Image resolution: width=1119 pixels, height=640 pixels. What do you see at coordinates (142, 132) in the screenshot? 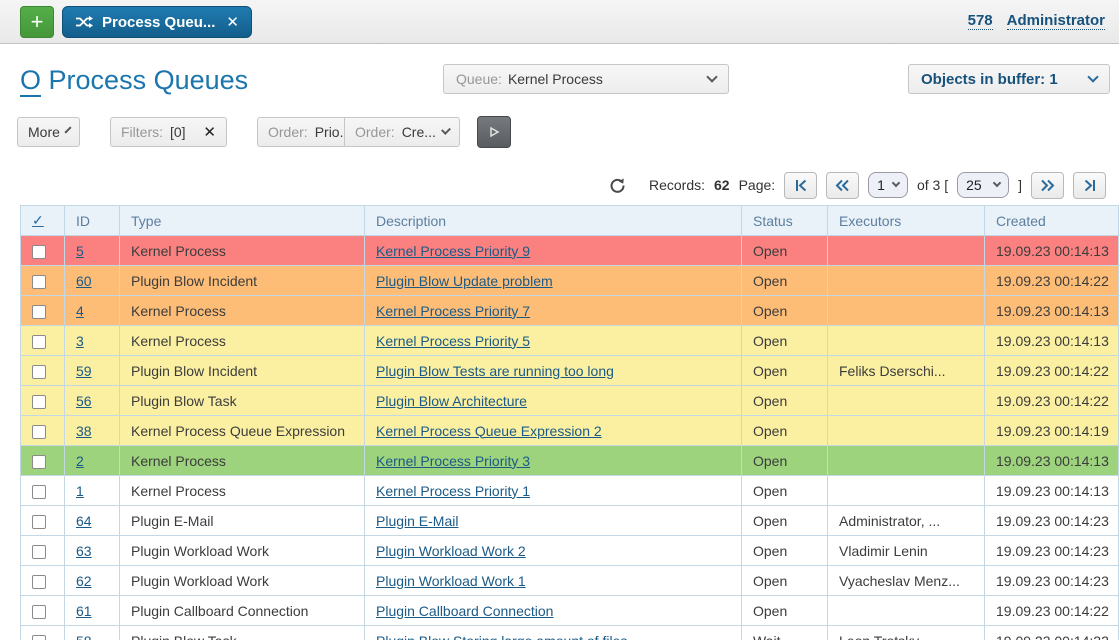
I see `filters-label: Filters:` at bounding box center [142, 132].